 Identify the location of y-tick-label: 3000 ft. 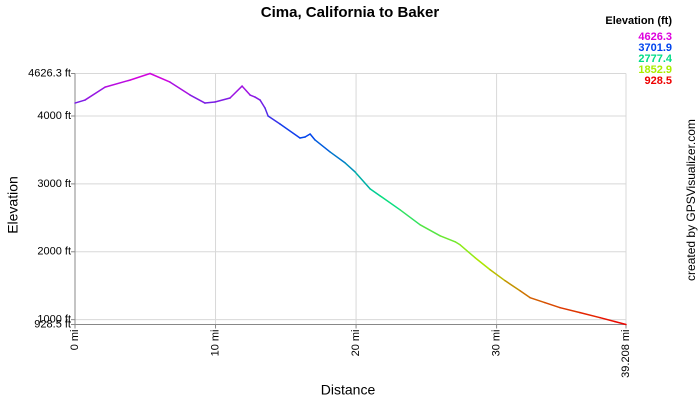
(54, 184).